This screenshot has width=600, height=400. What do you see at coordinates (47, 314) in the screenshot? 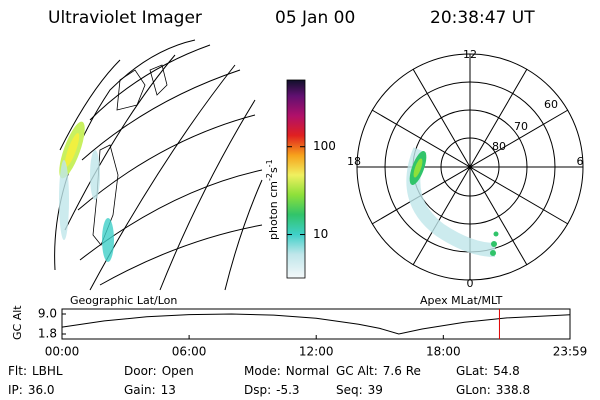
I see `y-tick-label: 9.0` at bounding box center [47, 314].